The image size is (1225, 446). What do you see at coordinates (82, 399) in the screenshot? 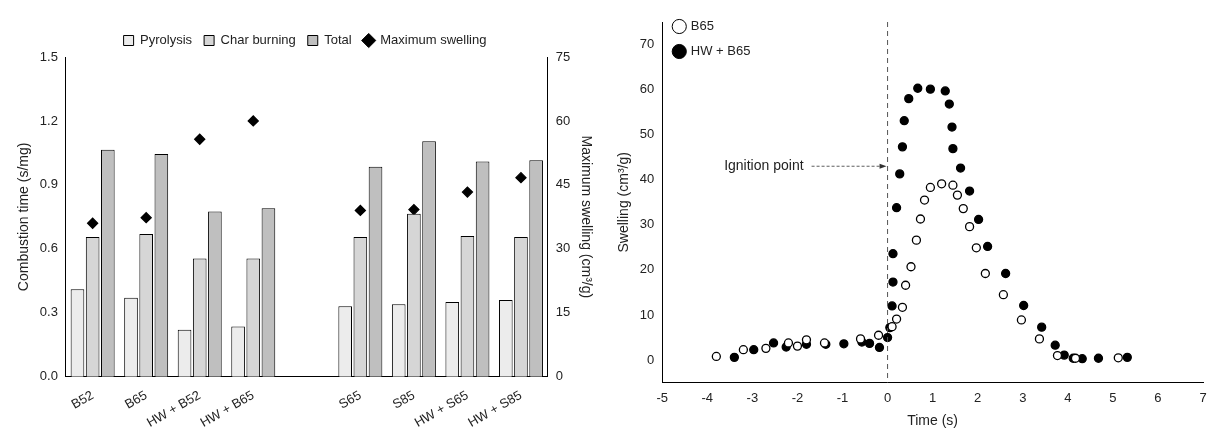
I see `x-tick-label: B52` at bounding box center [82, 399].